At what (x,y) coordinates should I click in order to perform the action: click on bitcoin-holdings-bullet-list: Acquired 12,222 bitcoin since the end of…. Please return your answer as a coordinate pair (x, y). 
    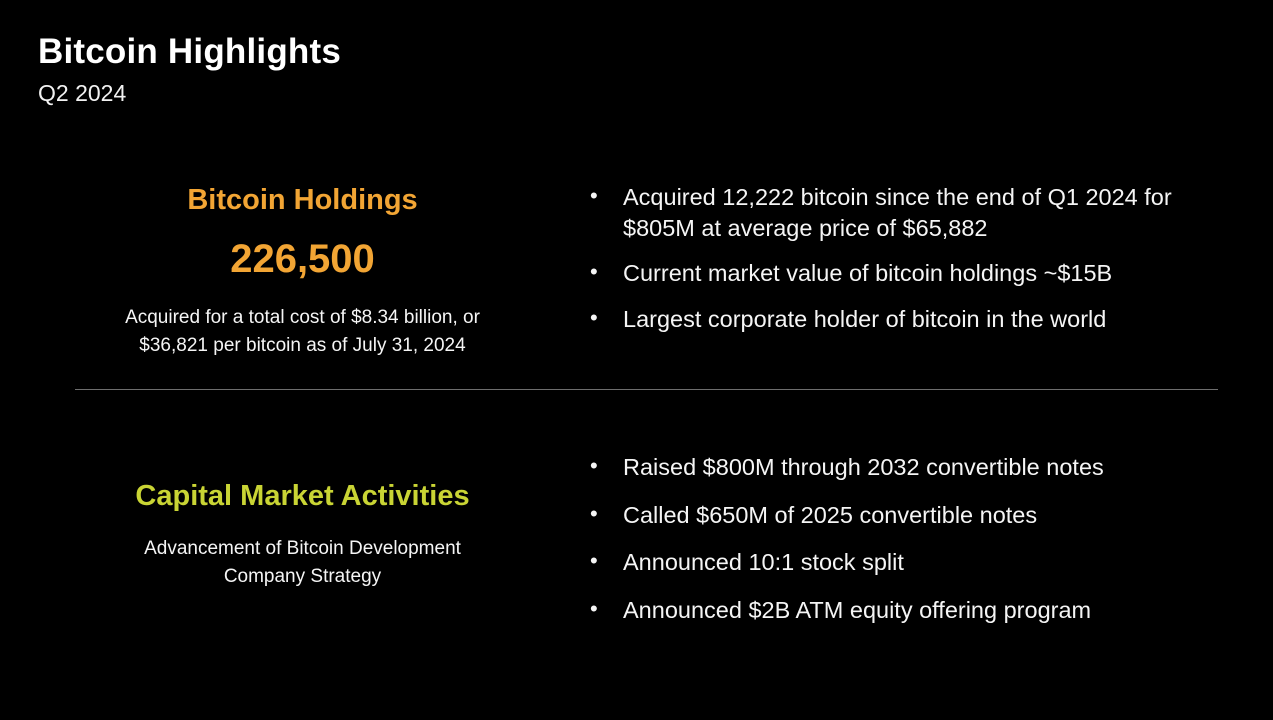
    Looking at the image, I should click on (903, 258).